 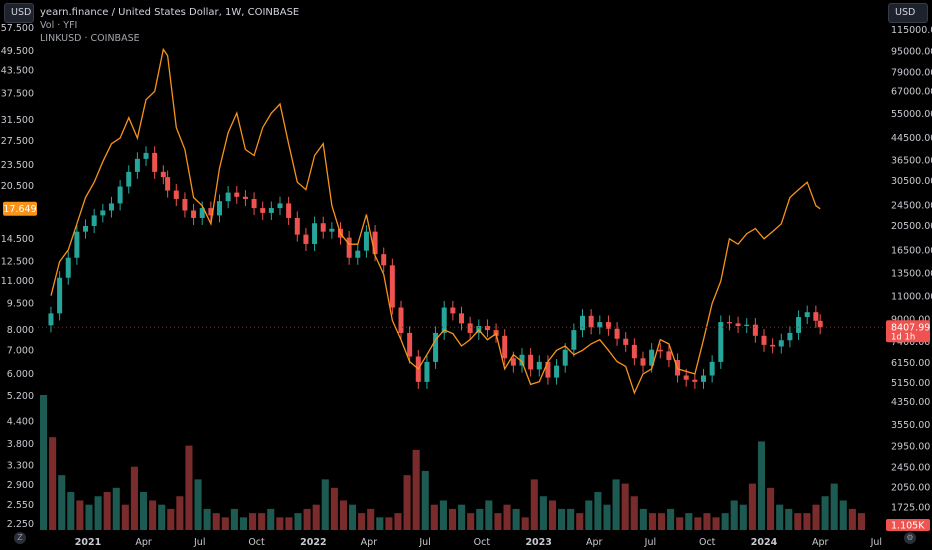 What do you see at coordinates (903, 337) in the screenshot?
I see `right-countdown: 1d 1h` at bounding box center [903, 337].